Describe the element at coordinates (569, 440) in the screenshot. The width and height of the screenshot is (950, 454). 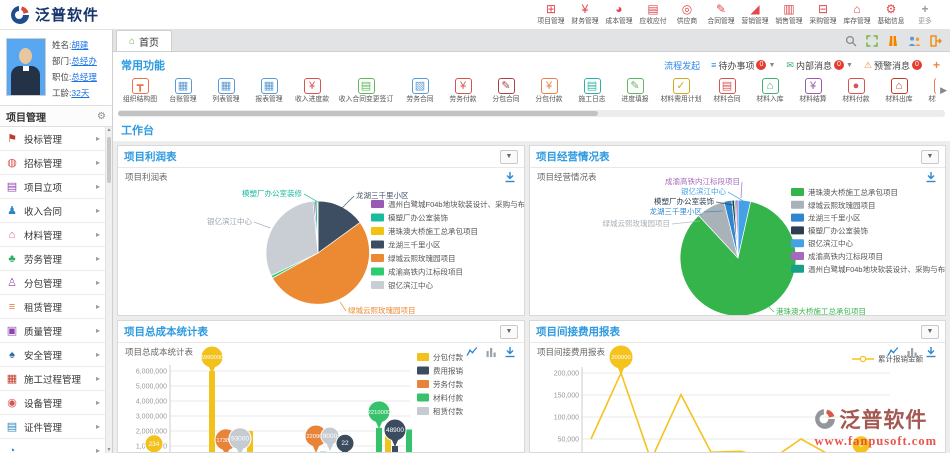
I see `svg-text: 50,000` at that location.